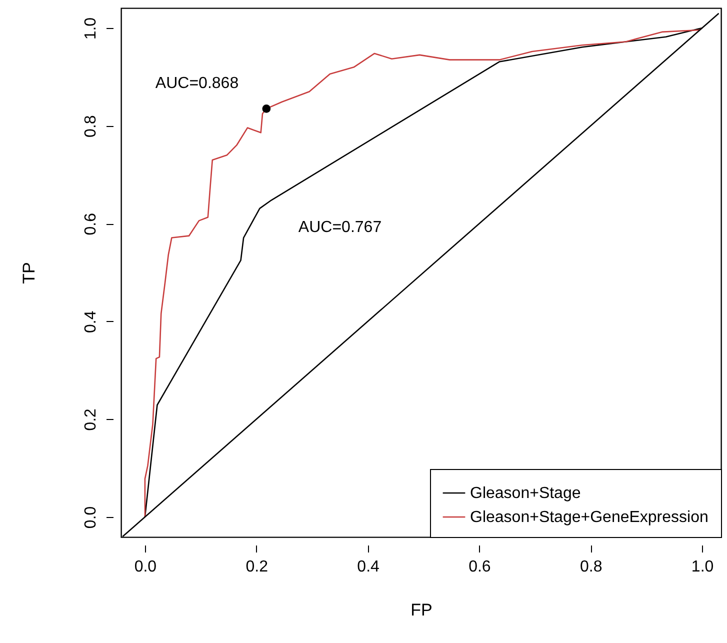 The width and height of the screenshot is (727, 643). Describe the element at coordinates (368, 567) in the screenshot. I see `x-tick-label: 0.4` at that location.